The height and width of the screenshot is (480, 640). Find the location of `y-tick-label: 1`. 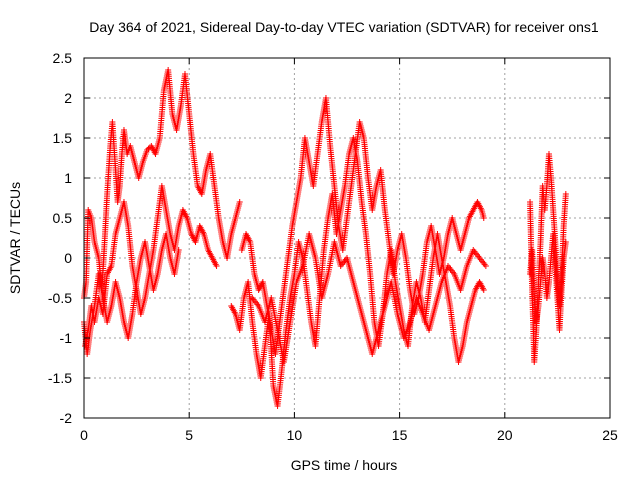

y-tick-label: 1 is located at coordinates (68, 178).